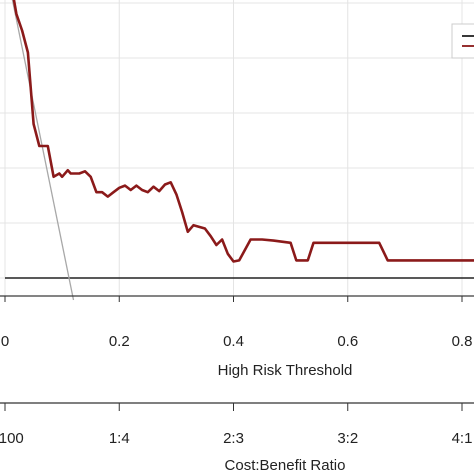  I want to click on cost-benefit-tick-label: 1:4, so click(119, 438).